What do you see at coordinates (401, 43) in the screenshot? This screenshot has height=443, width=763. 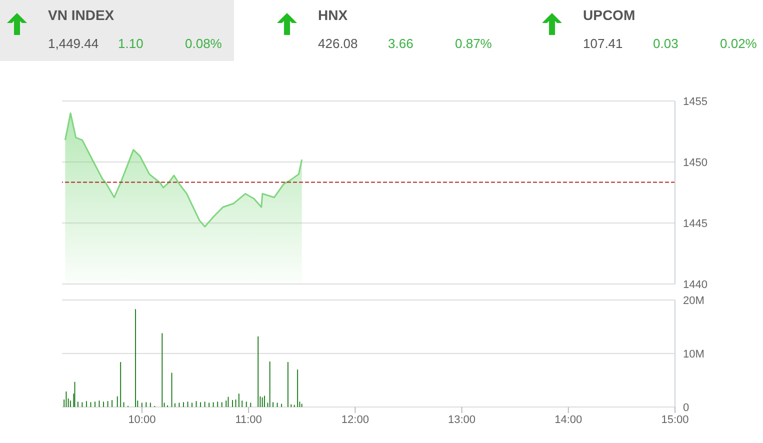 I see `text: 3.66` at bounding box center [401, 43].